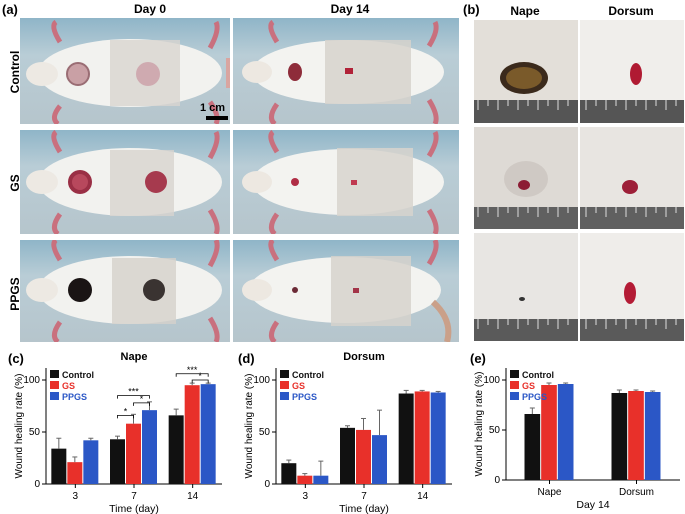 This screenshot has width=685, height=514. I want to click on photo-ppgs-day14, so click(346, 291).